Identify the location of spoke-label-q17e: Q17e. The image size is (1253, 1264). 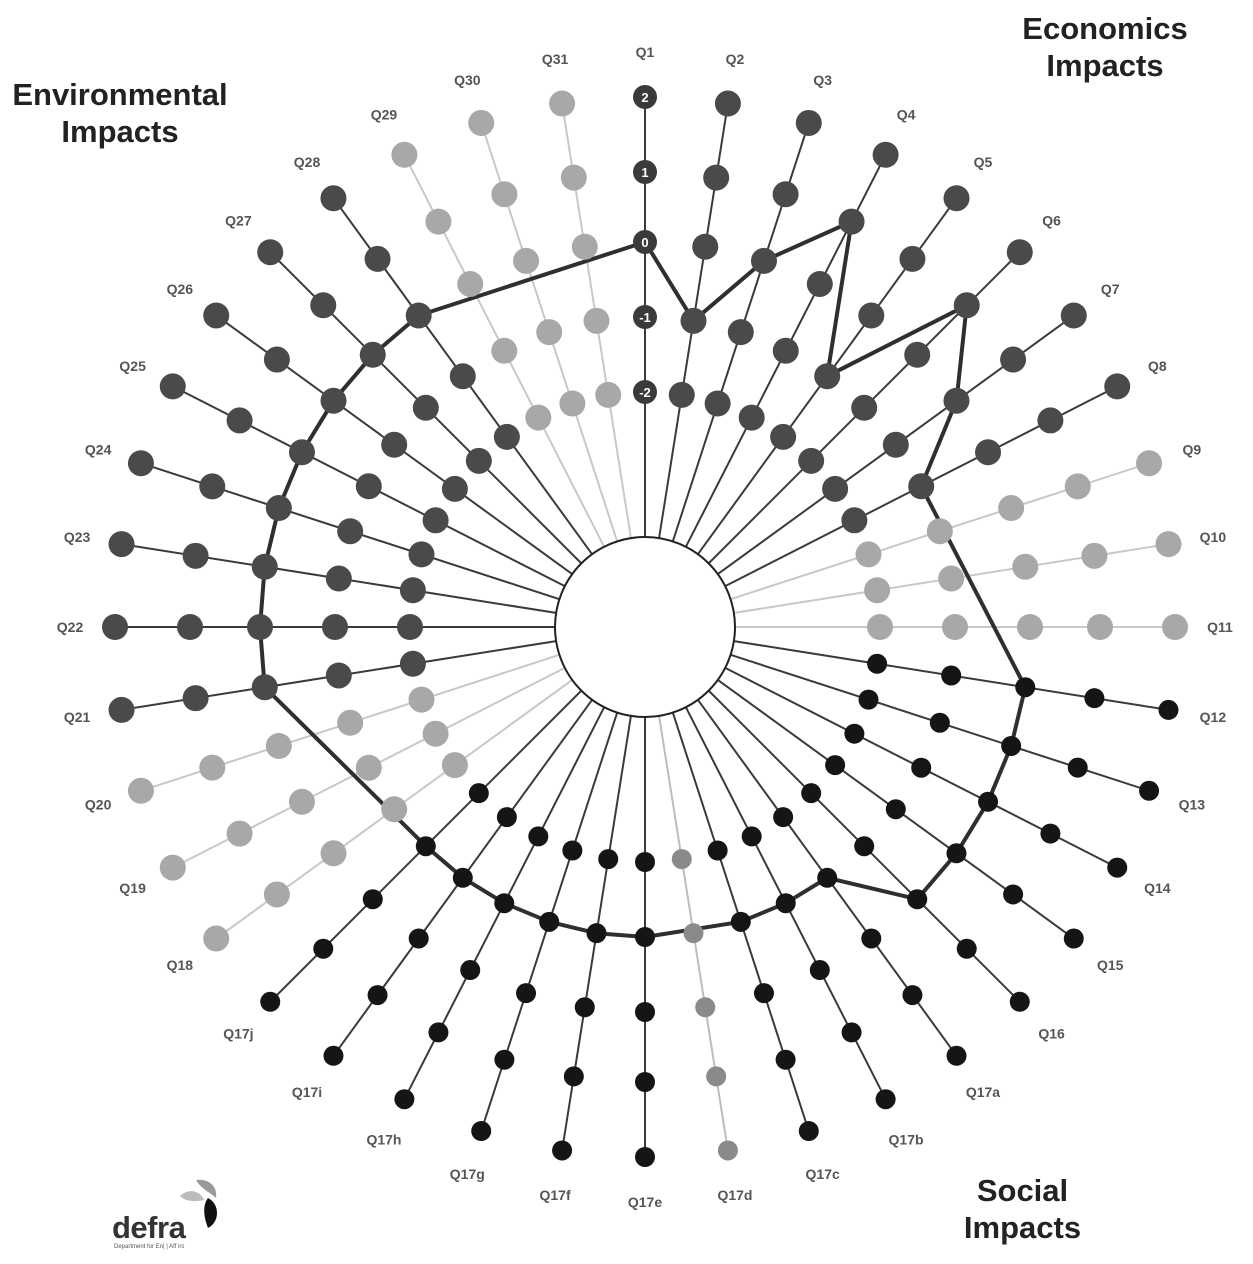
(645, 1202).